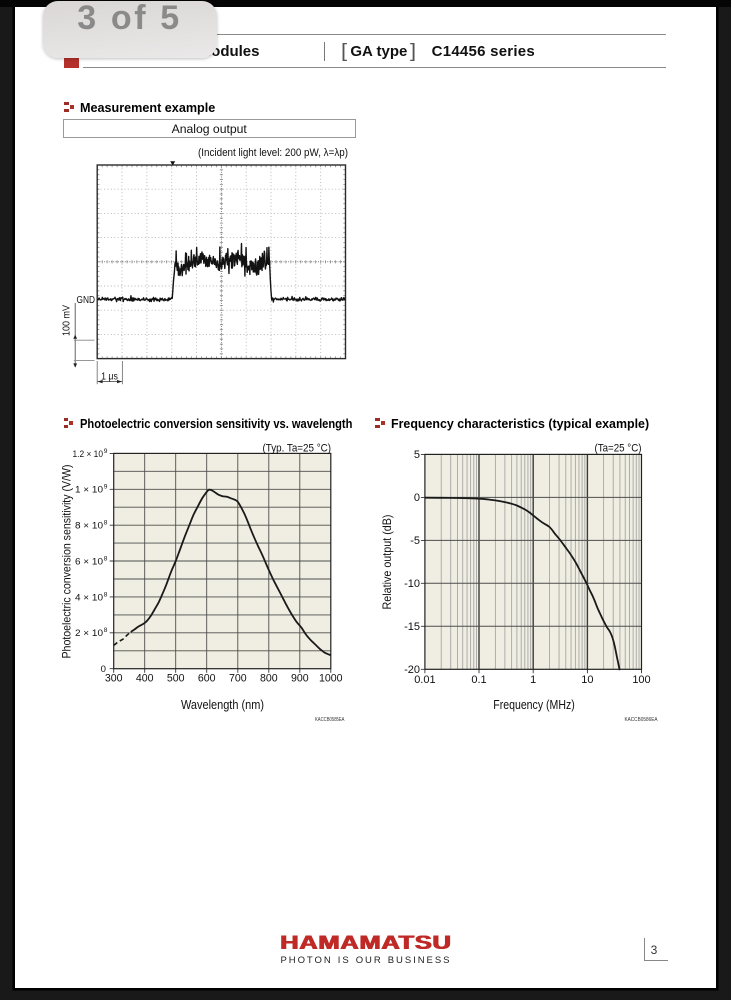 The image size is (731, 1000). What do you see at coordinates (86, 300) in the screenshot?
I see `svg-text: GND` at bounding box center [86, 300].